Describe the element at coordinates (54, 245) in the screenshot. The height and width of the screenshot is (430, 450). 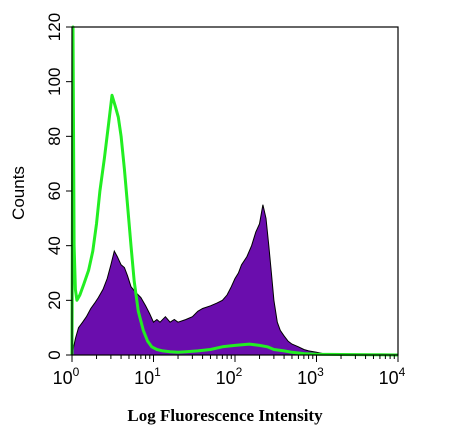
I see `y-tick-label: 40` at that location.